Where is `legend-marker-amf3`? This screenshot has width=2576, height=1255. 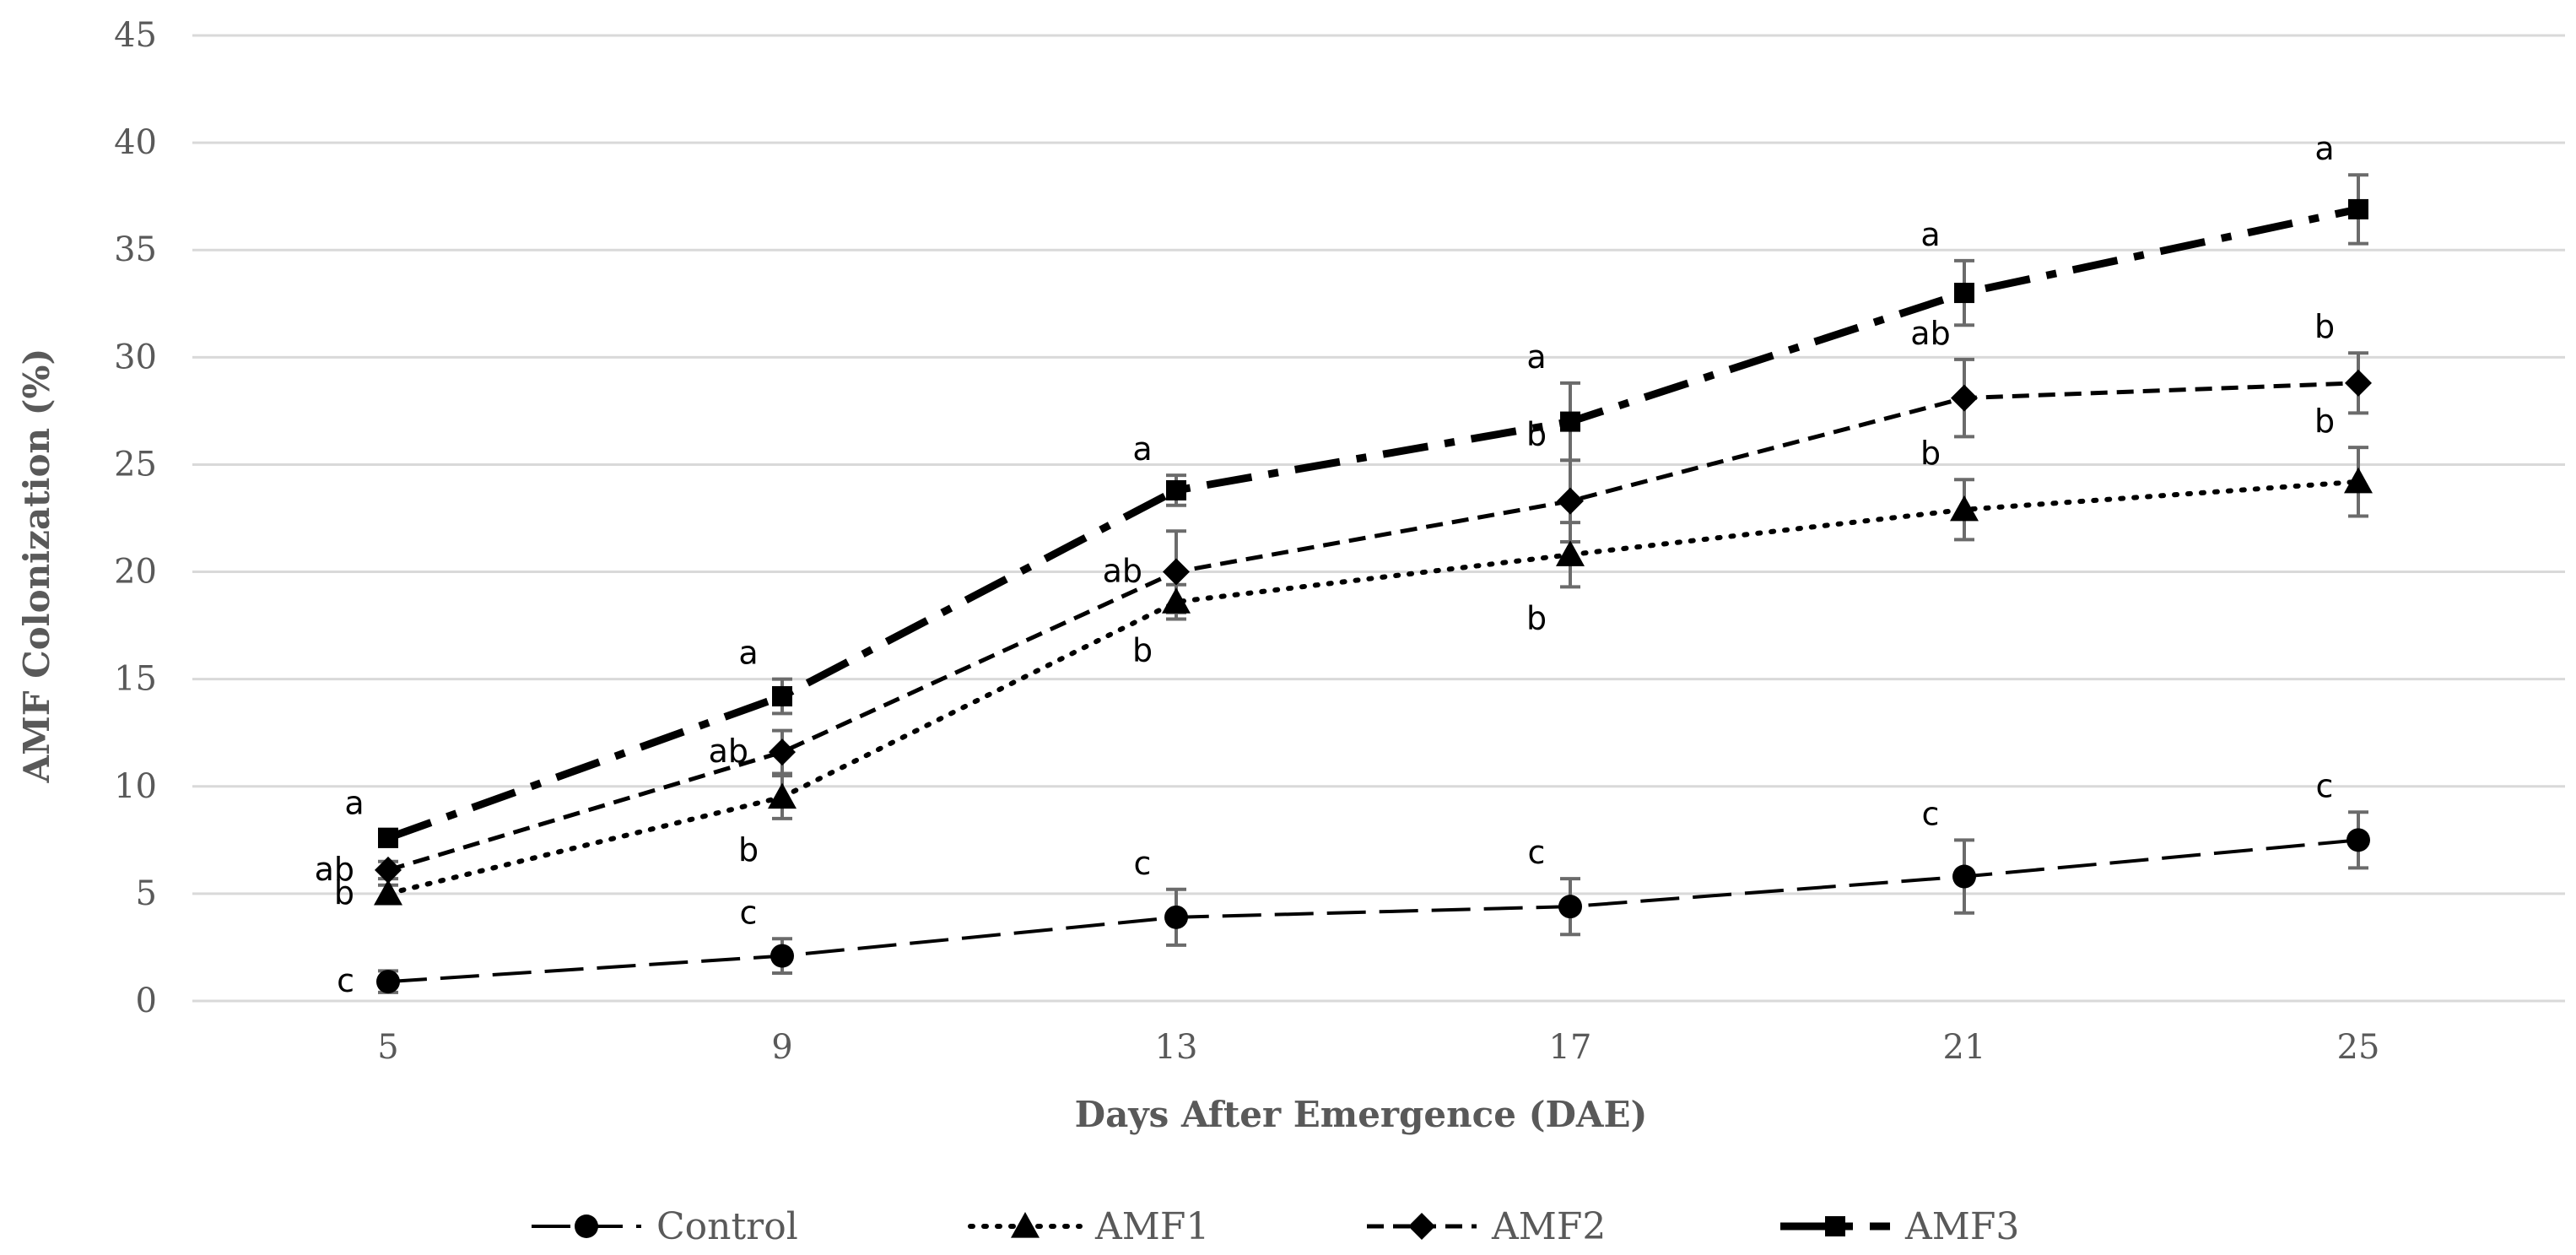 legend-marker-amf3 is located at coordinates (1835, 1226).